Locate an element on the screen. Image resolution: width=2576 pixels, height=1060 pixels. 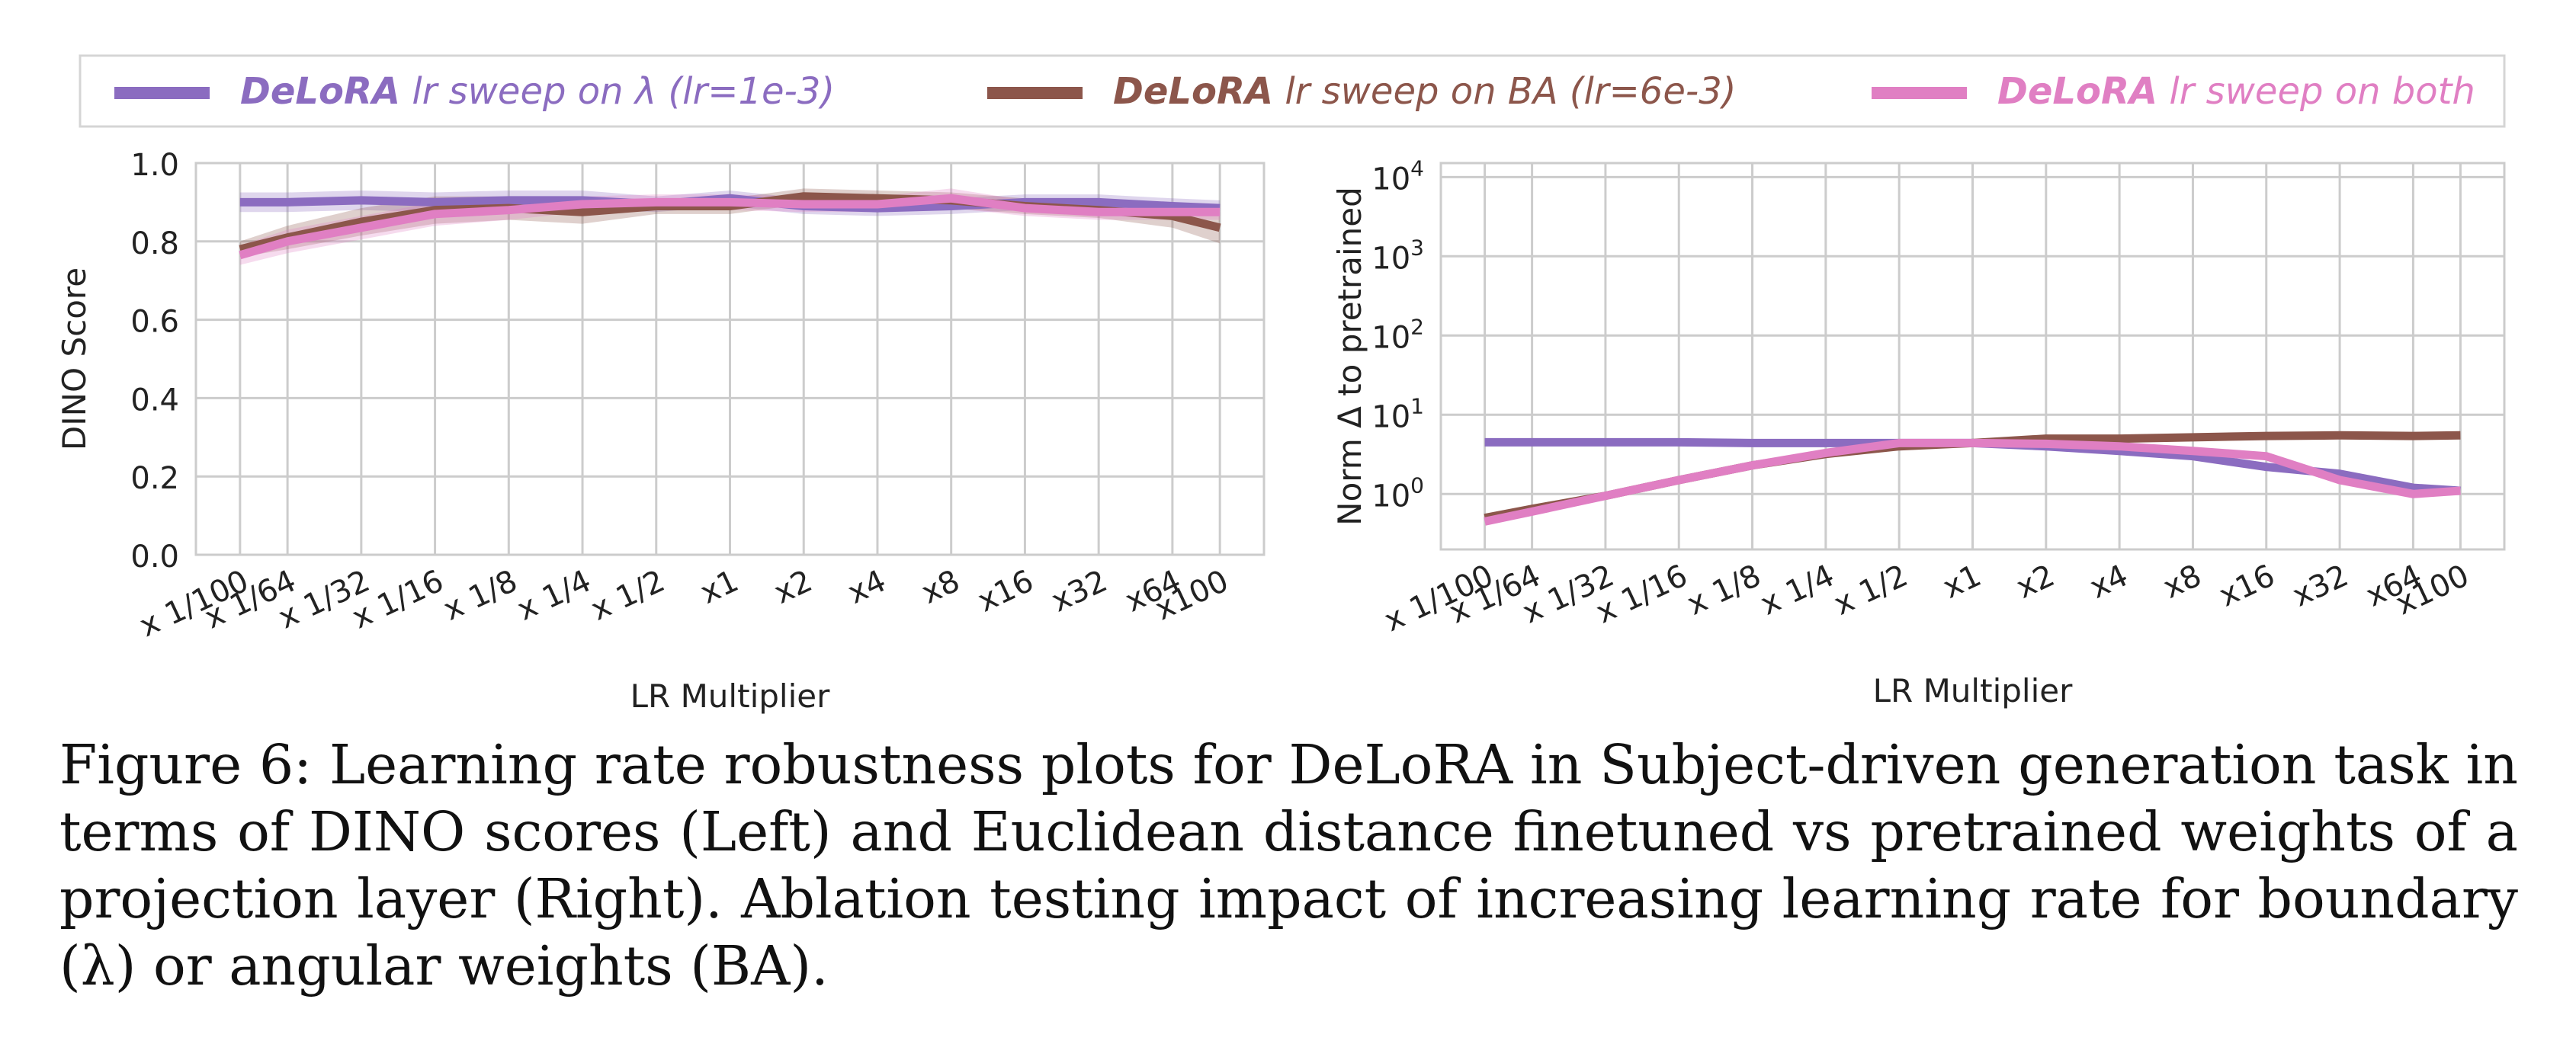
y-tick-label: 0.4 is located at coordinates (154, 400).